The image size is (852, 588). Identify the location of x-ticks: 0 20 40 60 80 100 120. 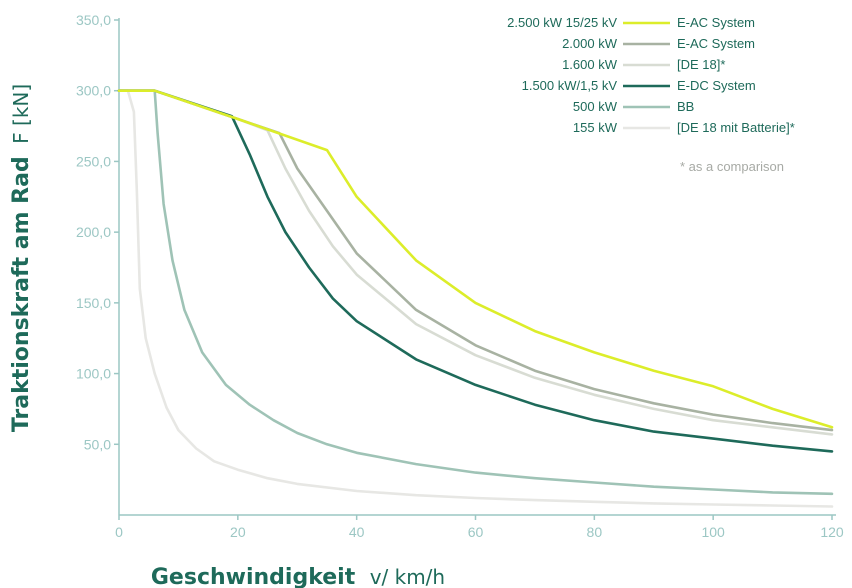
(479, 527).